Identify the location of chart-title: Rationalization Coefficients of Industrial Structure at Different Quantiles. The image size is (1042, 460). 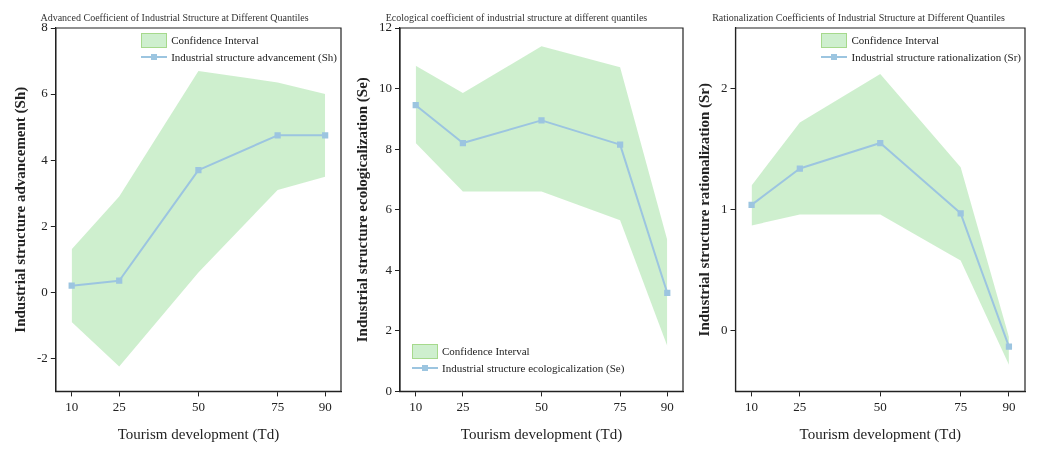
(858, 17).